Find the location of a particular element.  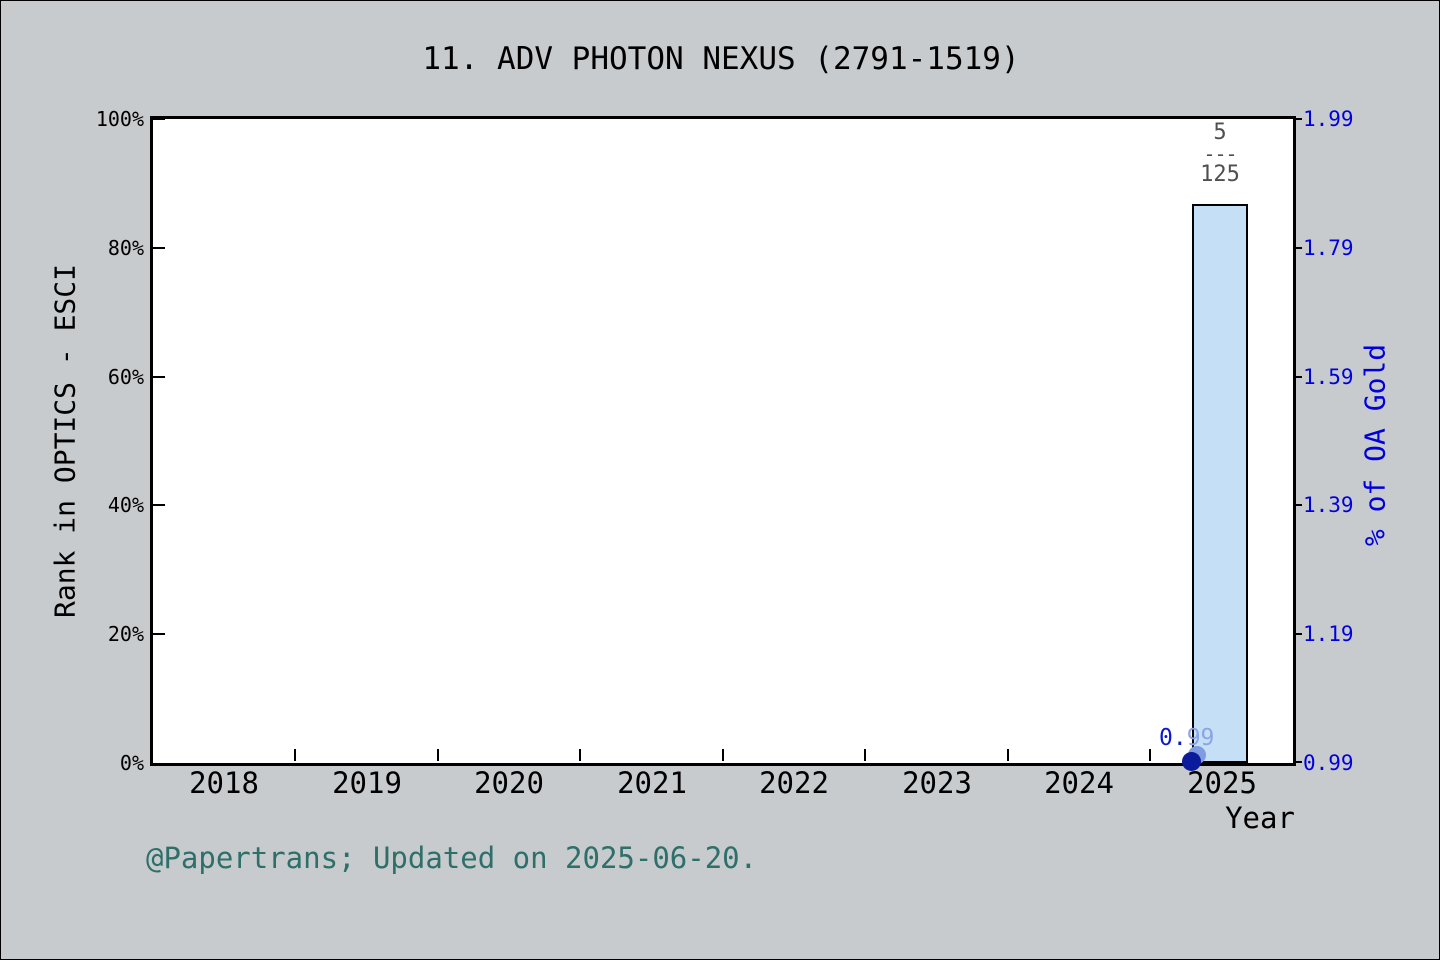

right-tick-label-099: 0.99 is located at coordinates (1328, 763).